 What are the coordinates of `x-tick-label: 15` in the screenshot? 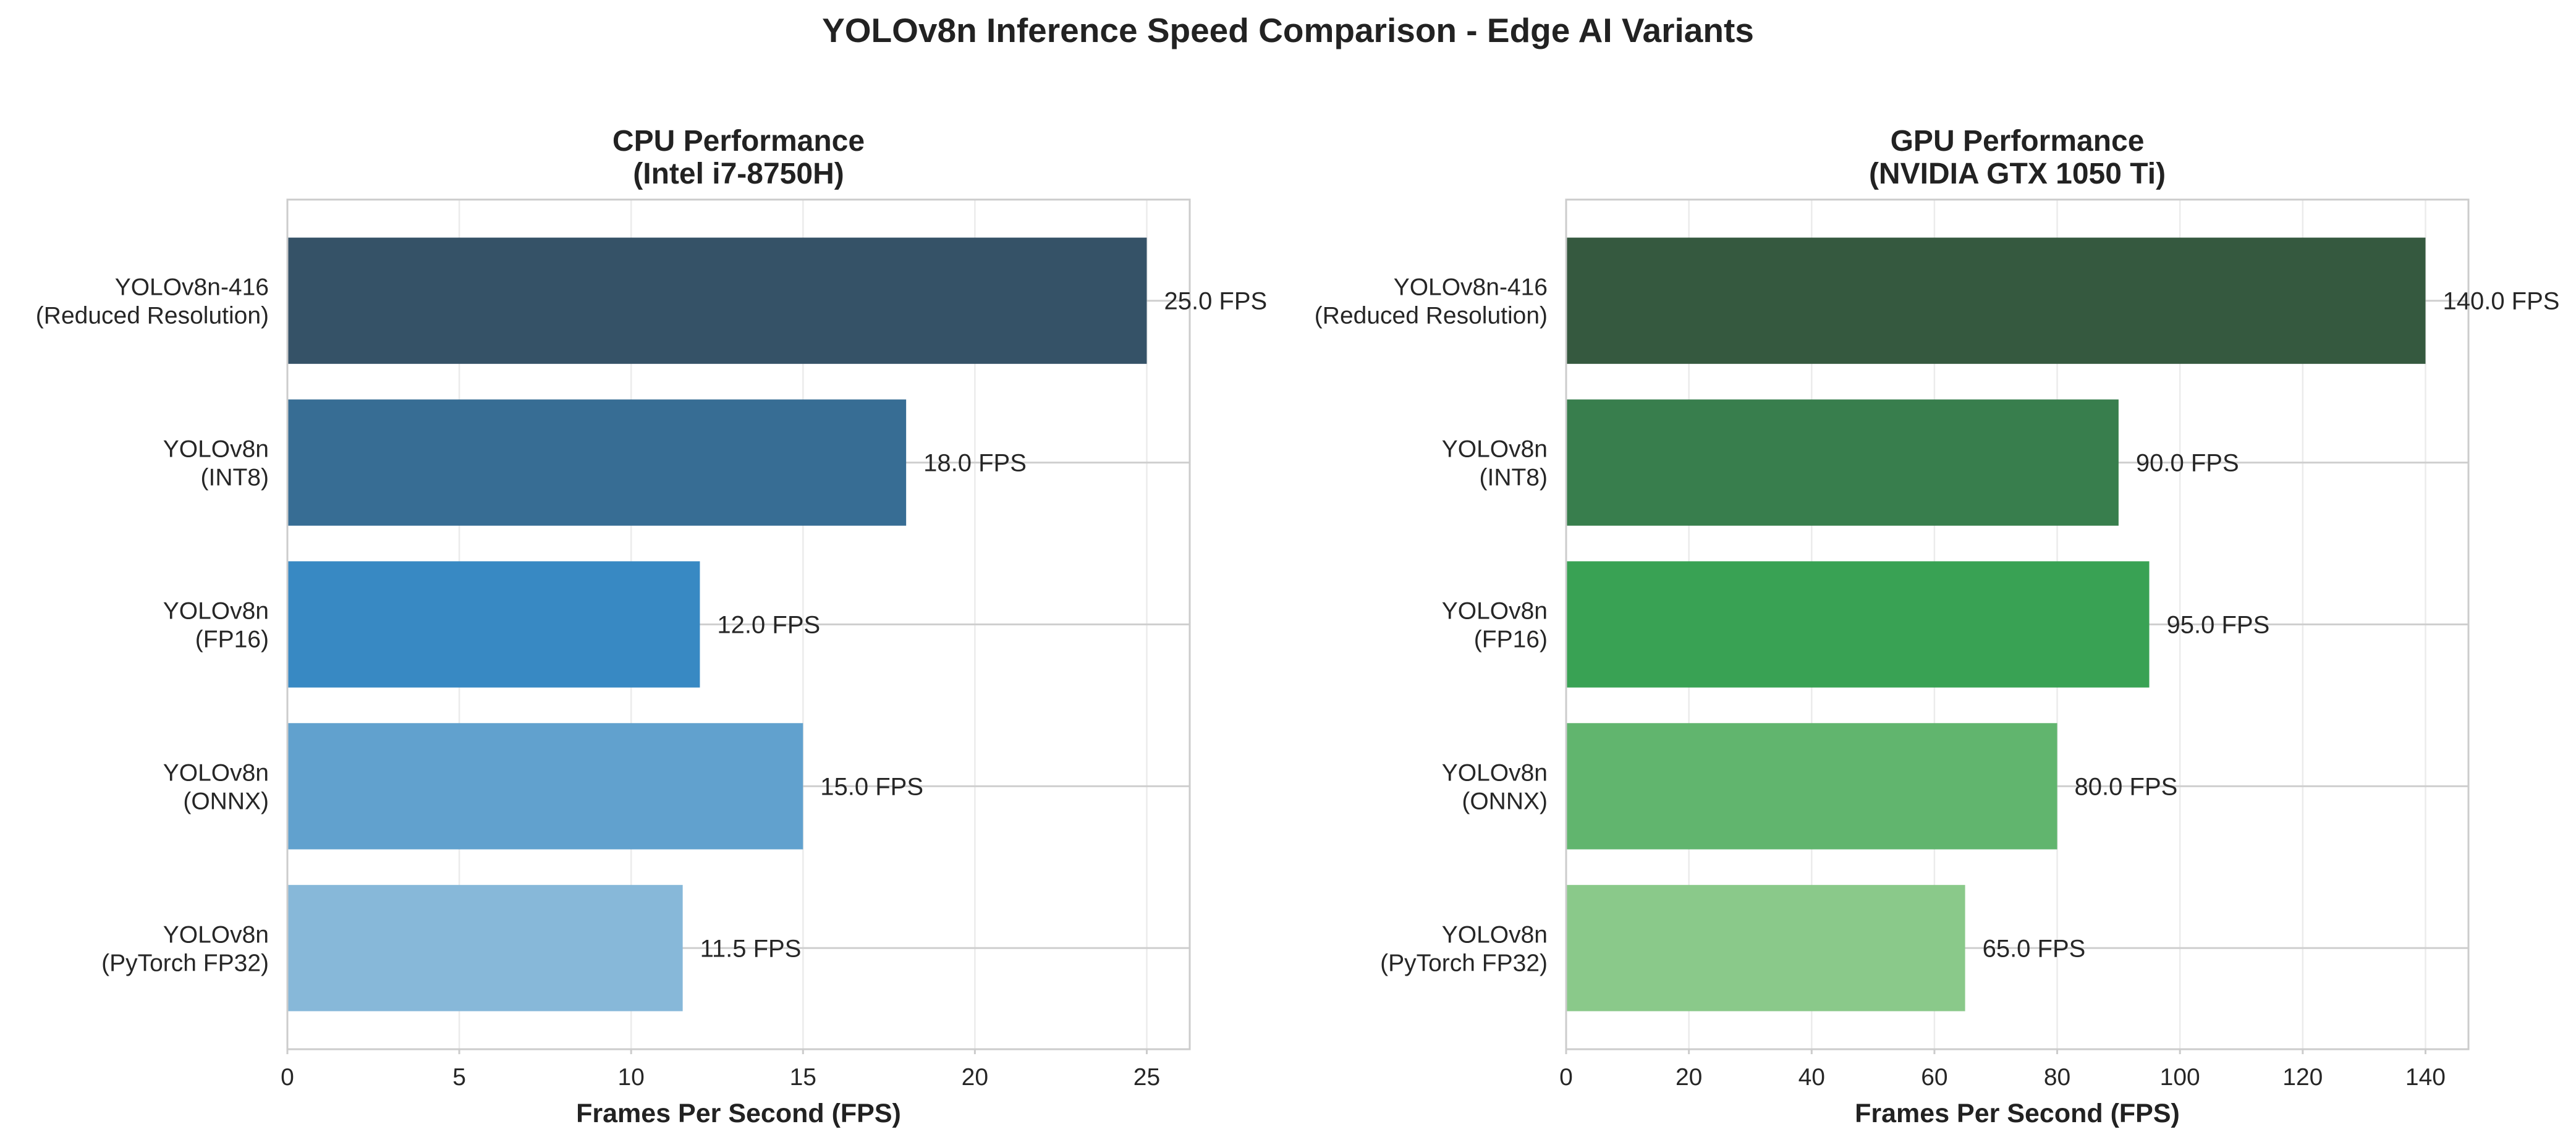 It's located at (803, 1078).